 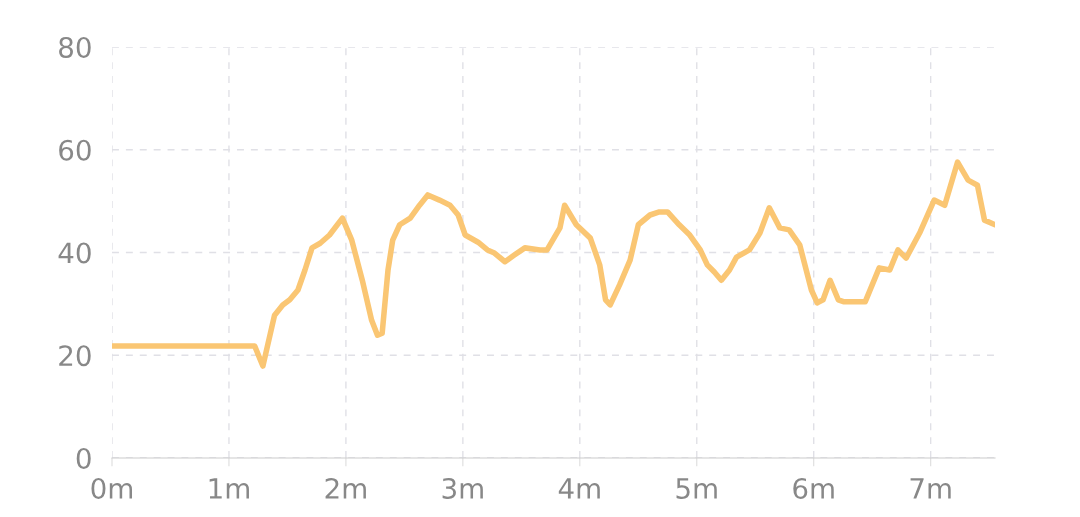 What do you see at coordinates (75, 150) in the screenshot?
I see `y-tick-label: 60` at bounding box center [75, 150].